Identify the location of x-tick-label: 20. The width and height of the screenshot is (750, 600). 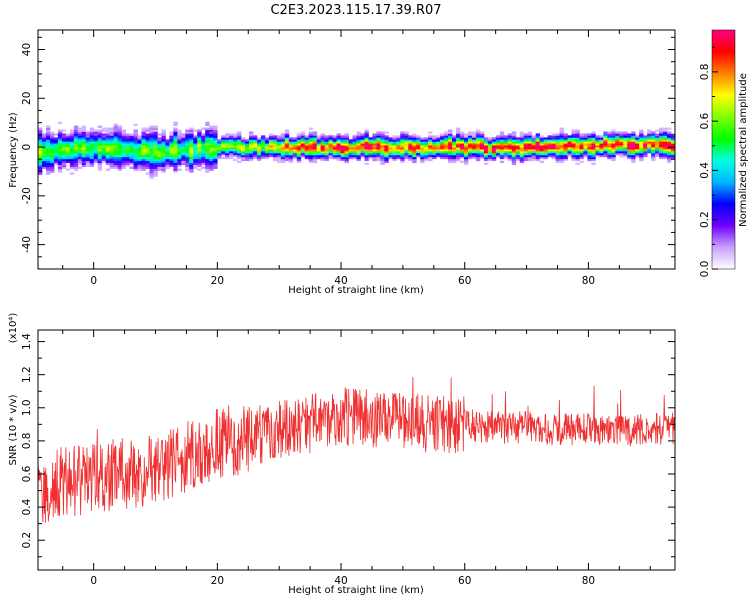
(217, 581).